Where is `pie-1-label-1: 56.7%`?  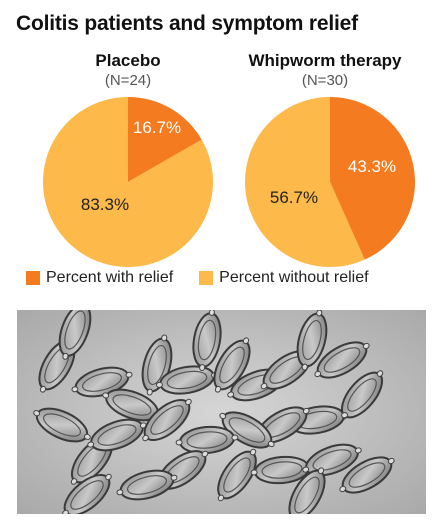
pie-1-label-1: 56.7% is located at coordinates (294, 197).